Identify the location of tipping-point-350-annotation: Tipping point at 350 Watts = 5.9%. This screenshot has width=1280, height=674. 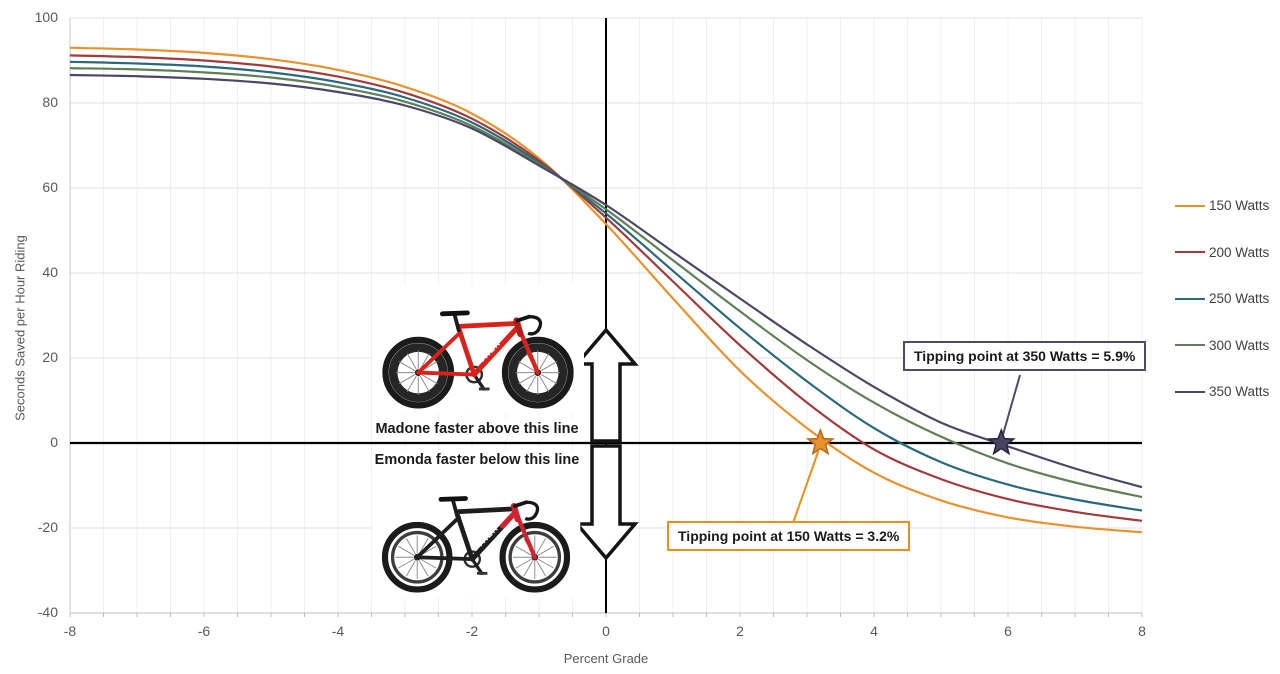
(1025, 356).